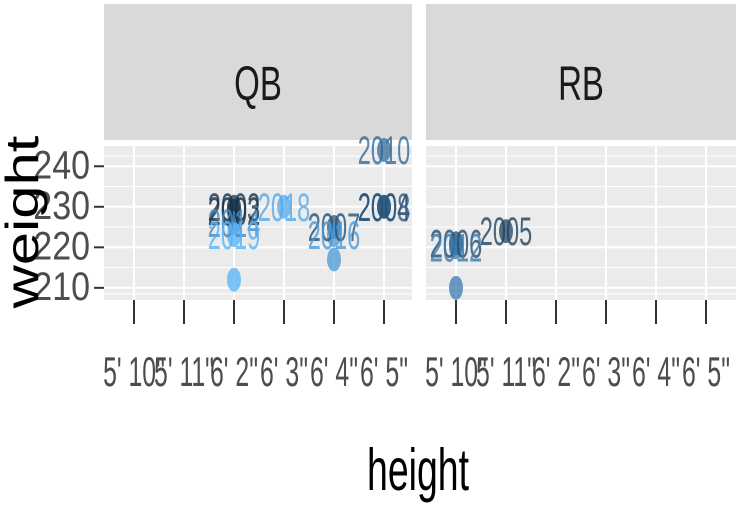 Image resolution: width=740 pixels, height=520 pixels. What do you see at coordinates (24, 222) in the screenshot?
I see `y-axis-title: weight` at bounding box center [24, 222].